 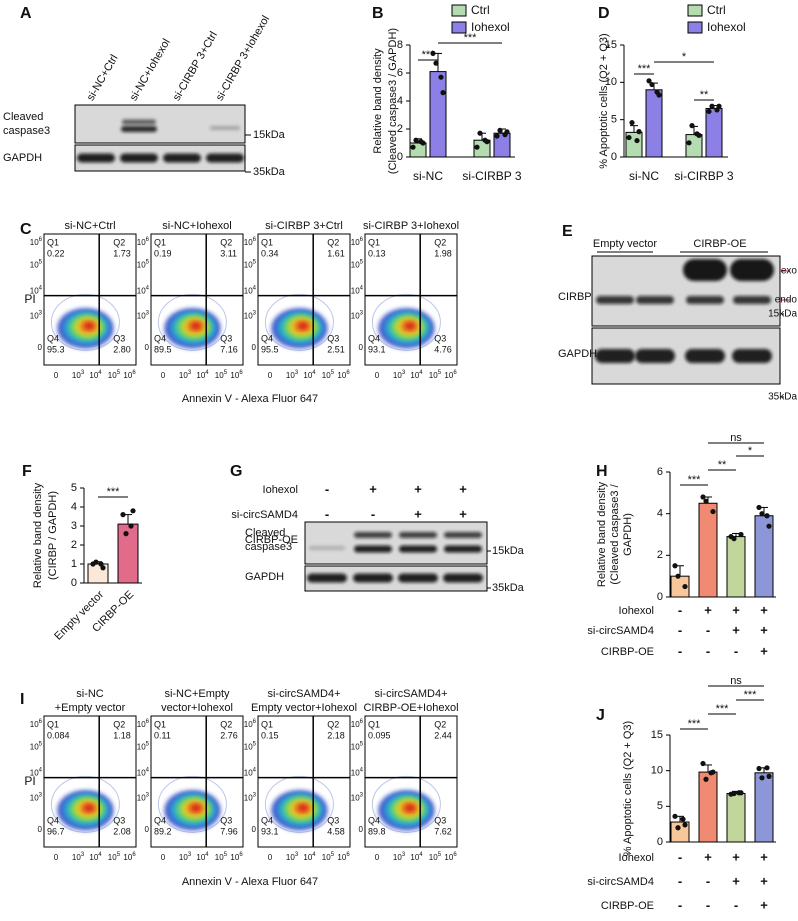 What do you see at coordinates (122, 831) in the screenshot?
I see `quadrant-value: 2.08` at bounding box center [122, 831].